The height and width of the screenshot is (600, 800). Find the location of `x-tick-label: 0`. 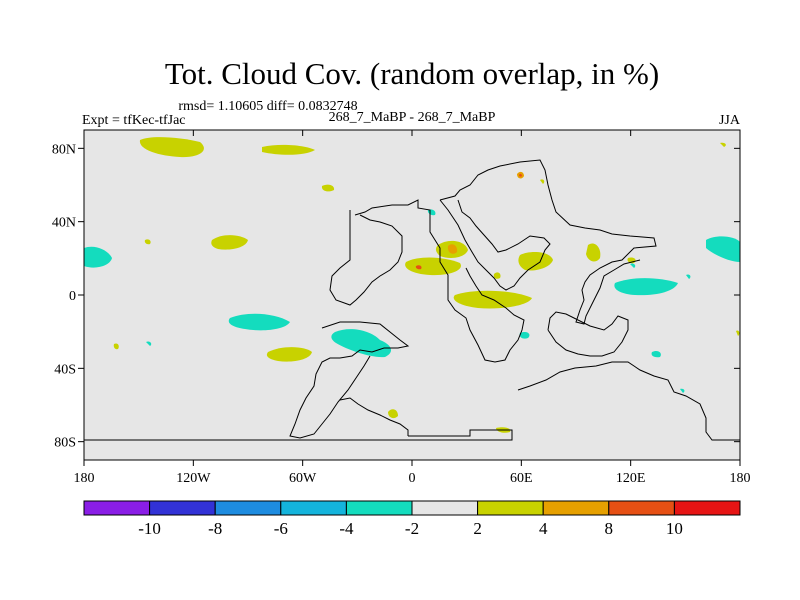

x-tick-label: 0 is located at coordinates (412, 478).